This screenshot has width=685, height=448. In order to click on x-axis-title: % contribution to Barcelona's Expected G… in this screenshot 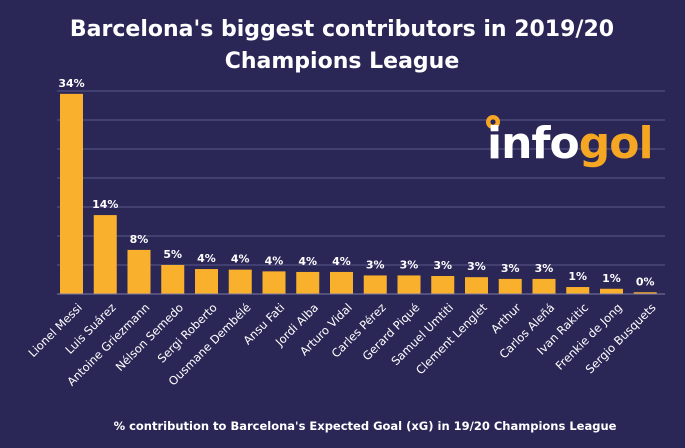, I will do `click(365, 426)`.